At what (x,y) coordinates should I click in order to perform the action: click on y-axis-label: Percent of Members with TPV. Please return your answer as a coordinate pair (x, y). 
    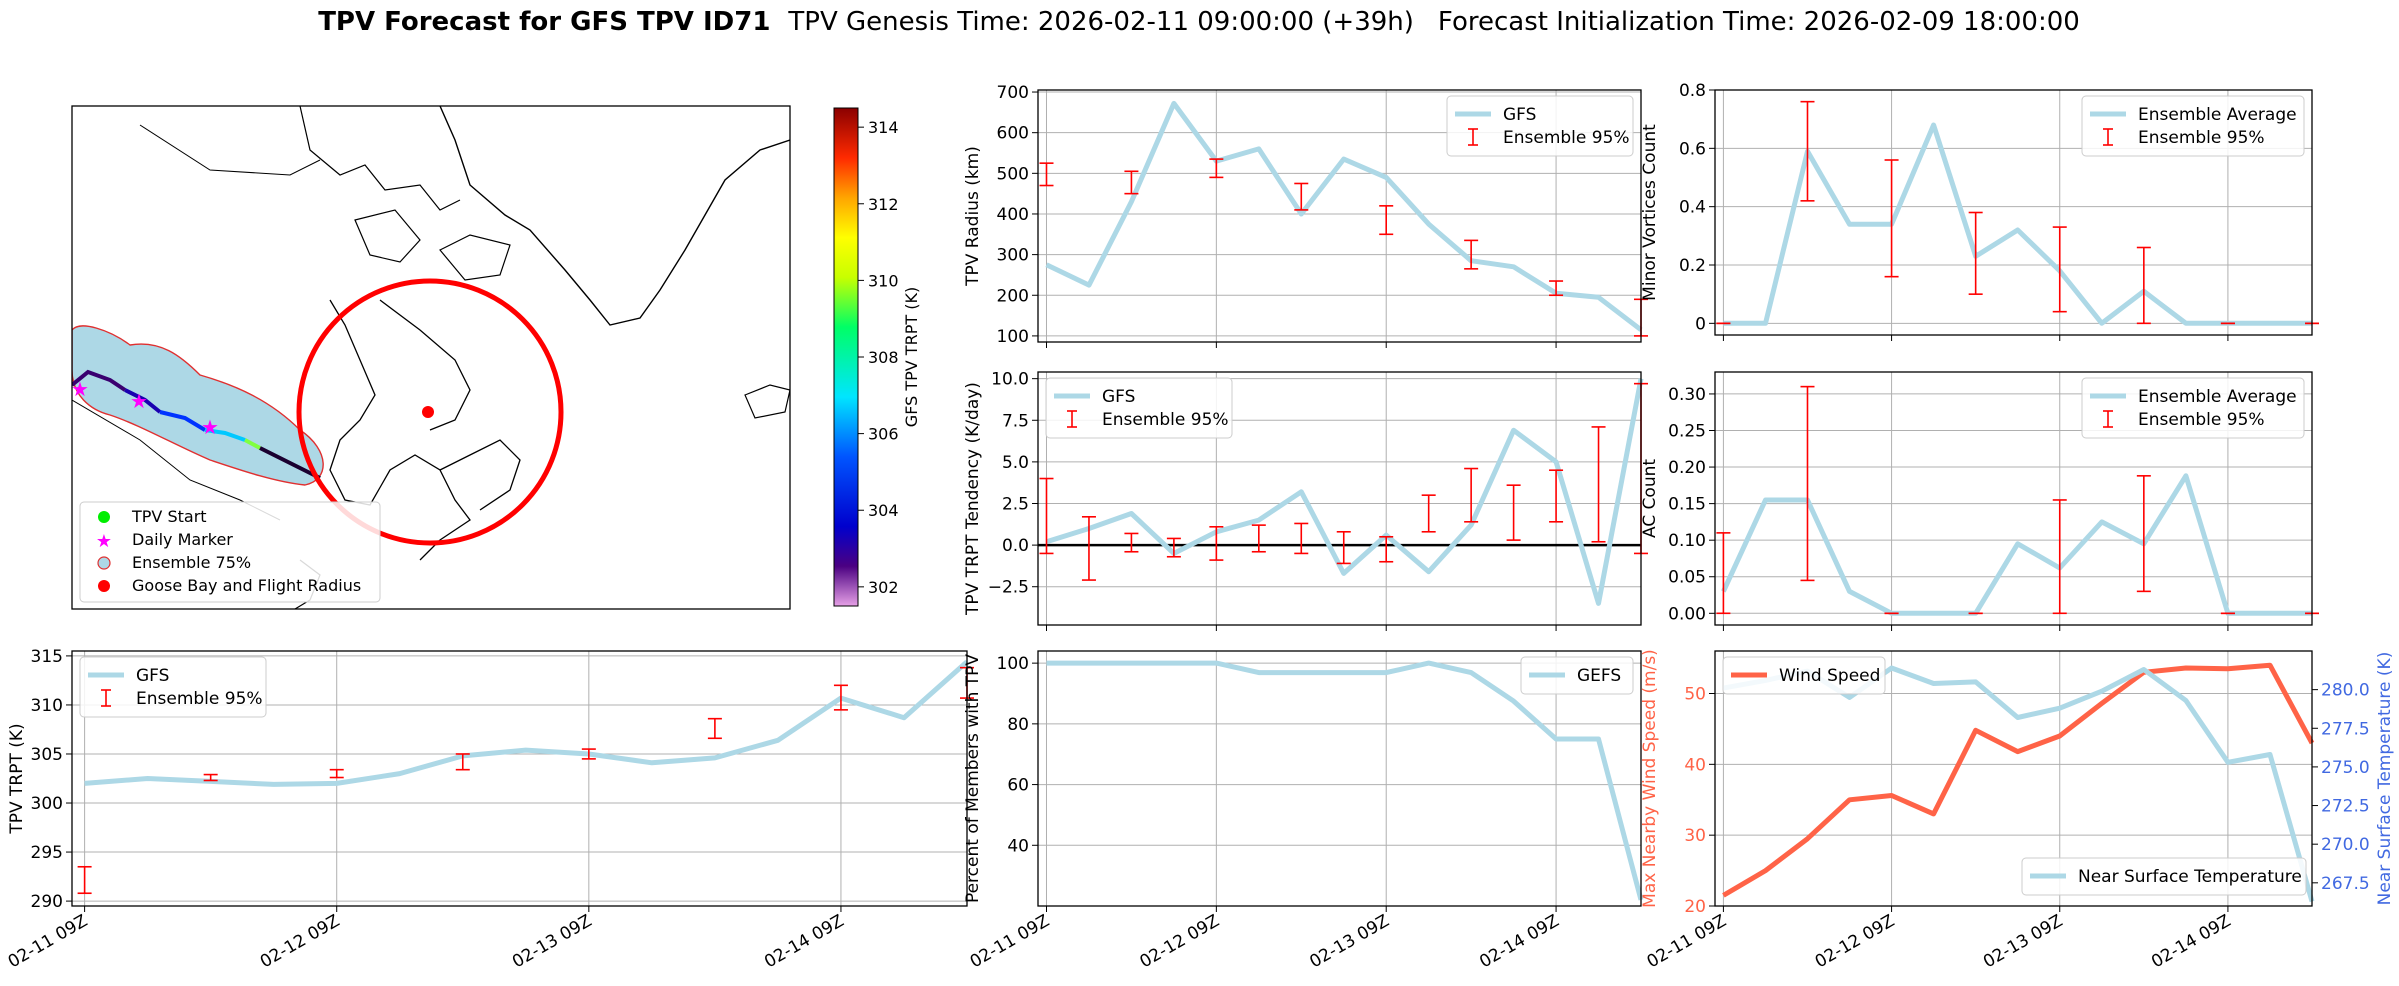
    Looking at the image, I should click on (973, 778).